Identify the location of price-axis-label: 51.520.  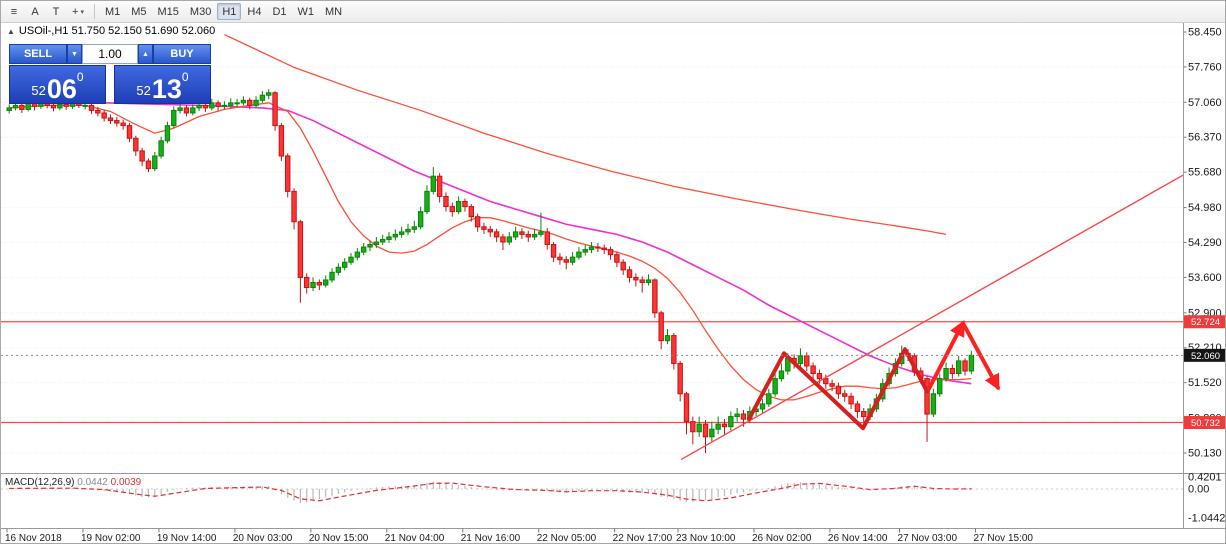
(1205, 383).